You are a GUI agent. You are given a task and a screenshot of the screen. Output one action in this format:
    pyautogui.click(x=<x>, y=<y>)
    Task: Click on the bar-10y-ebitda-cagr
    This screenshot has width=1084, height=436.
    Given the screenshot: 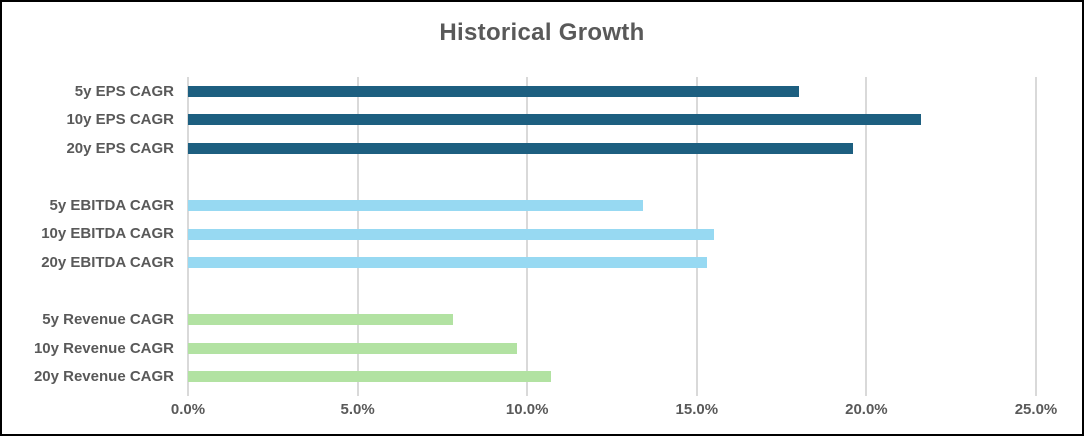 What is the action you would take?
    pyautogui.click(x=451, y=234)
    